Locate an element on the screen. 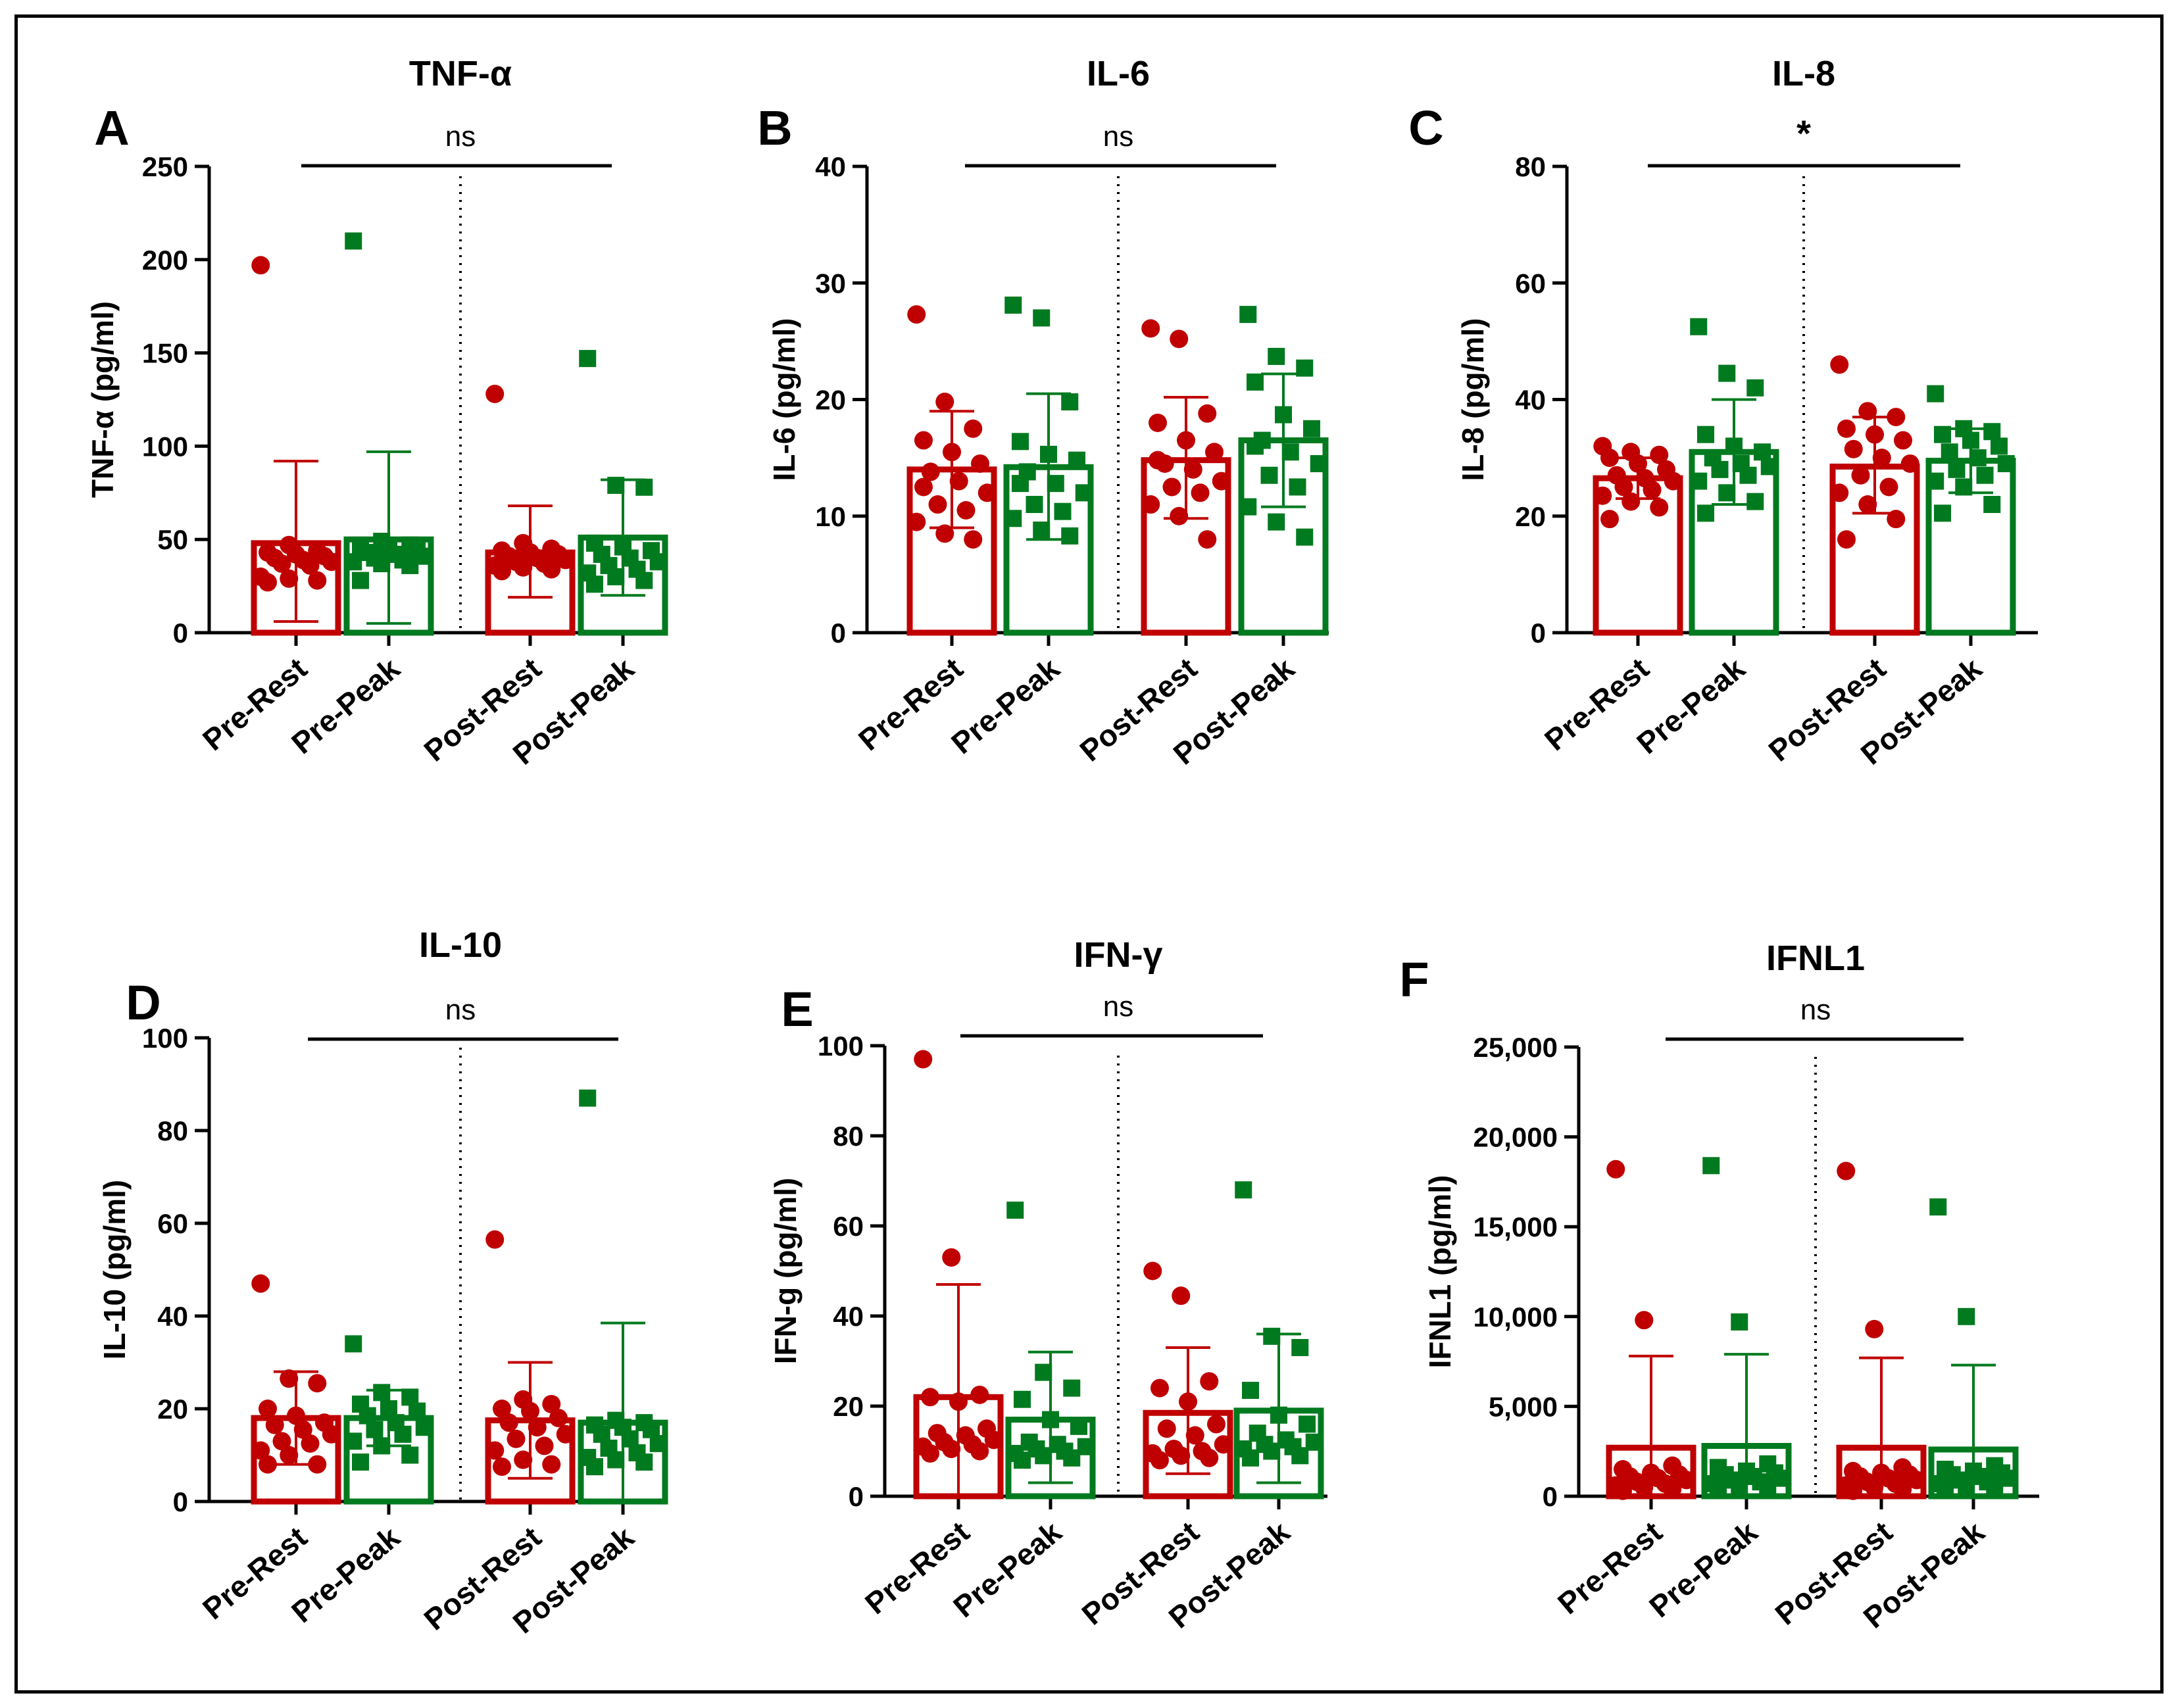 The width and height of the screenshot is (2178, 1708). panel-letter: B is located at coordinates (774, 128).